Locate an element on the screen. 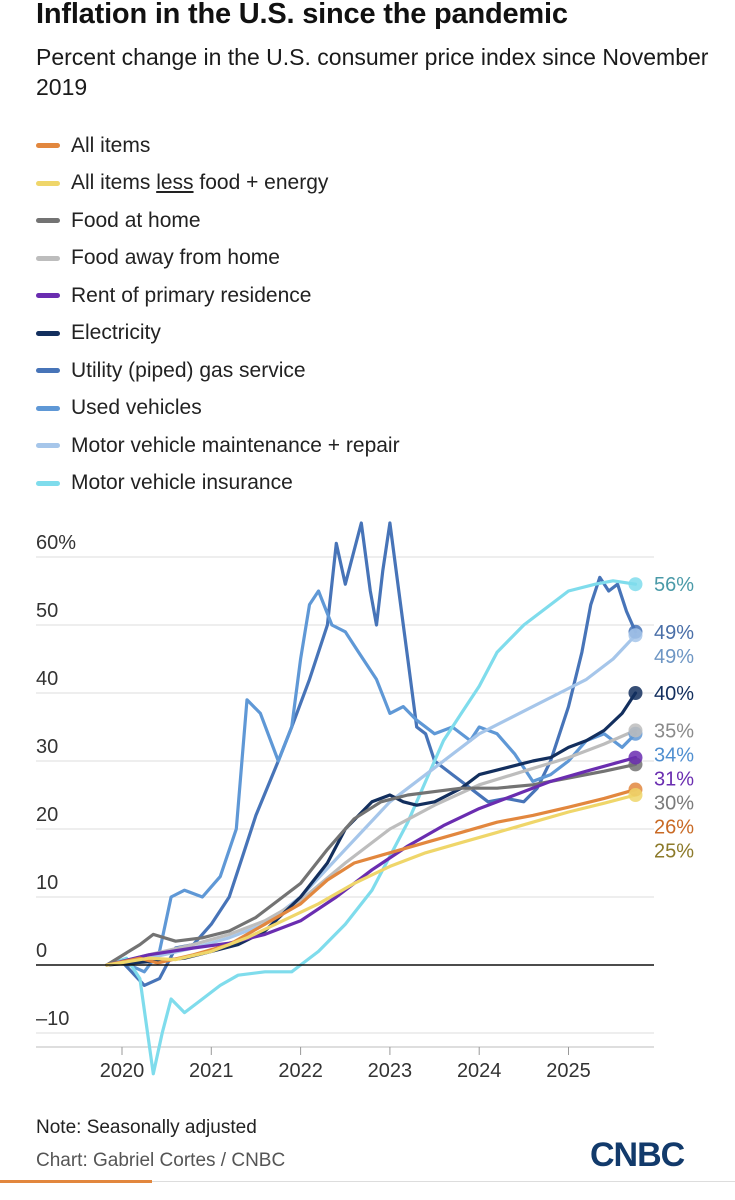 The width and height of the screenshot is (735, 1200). legend-label: Utility (piped) gas service is located at coordinates (188, 370).